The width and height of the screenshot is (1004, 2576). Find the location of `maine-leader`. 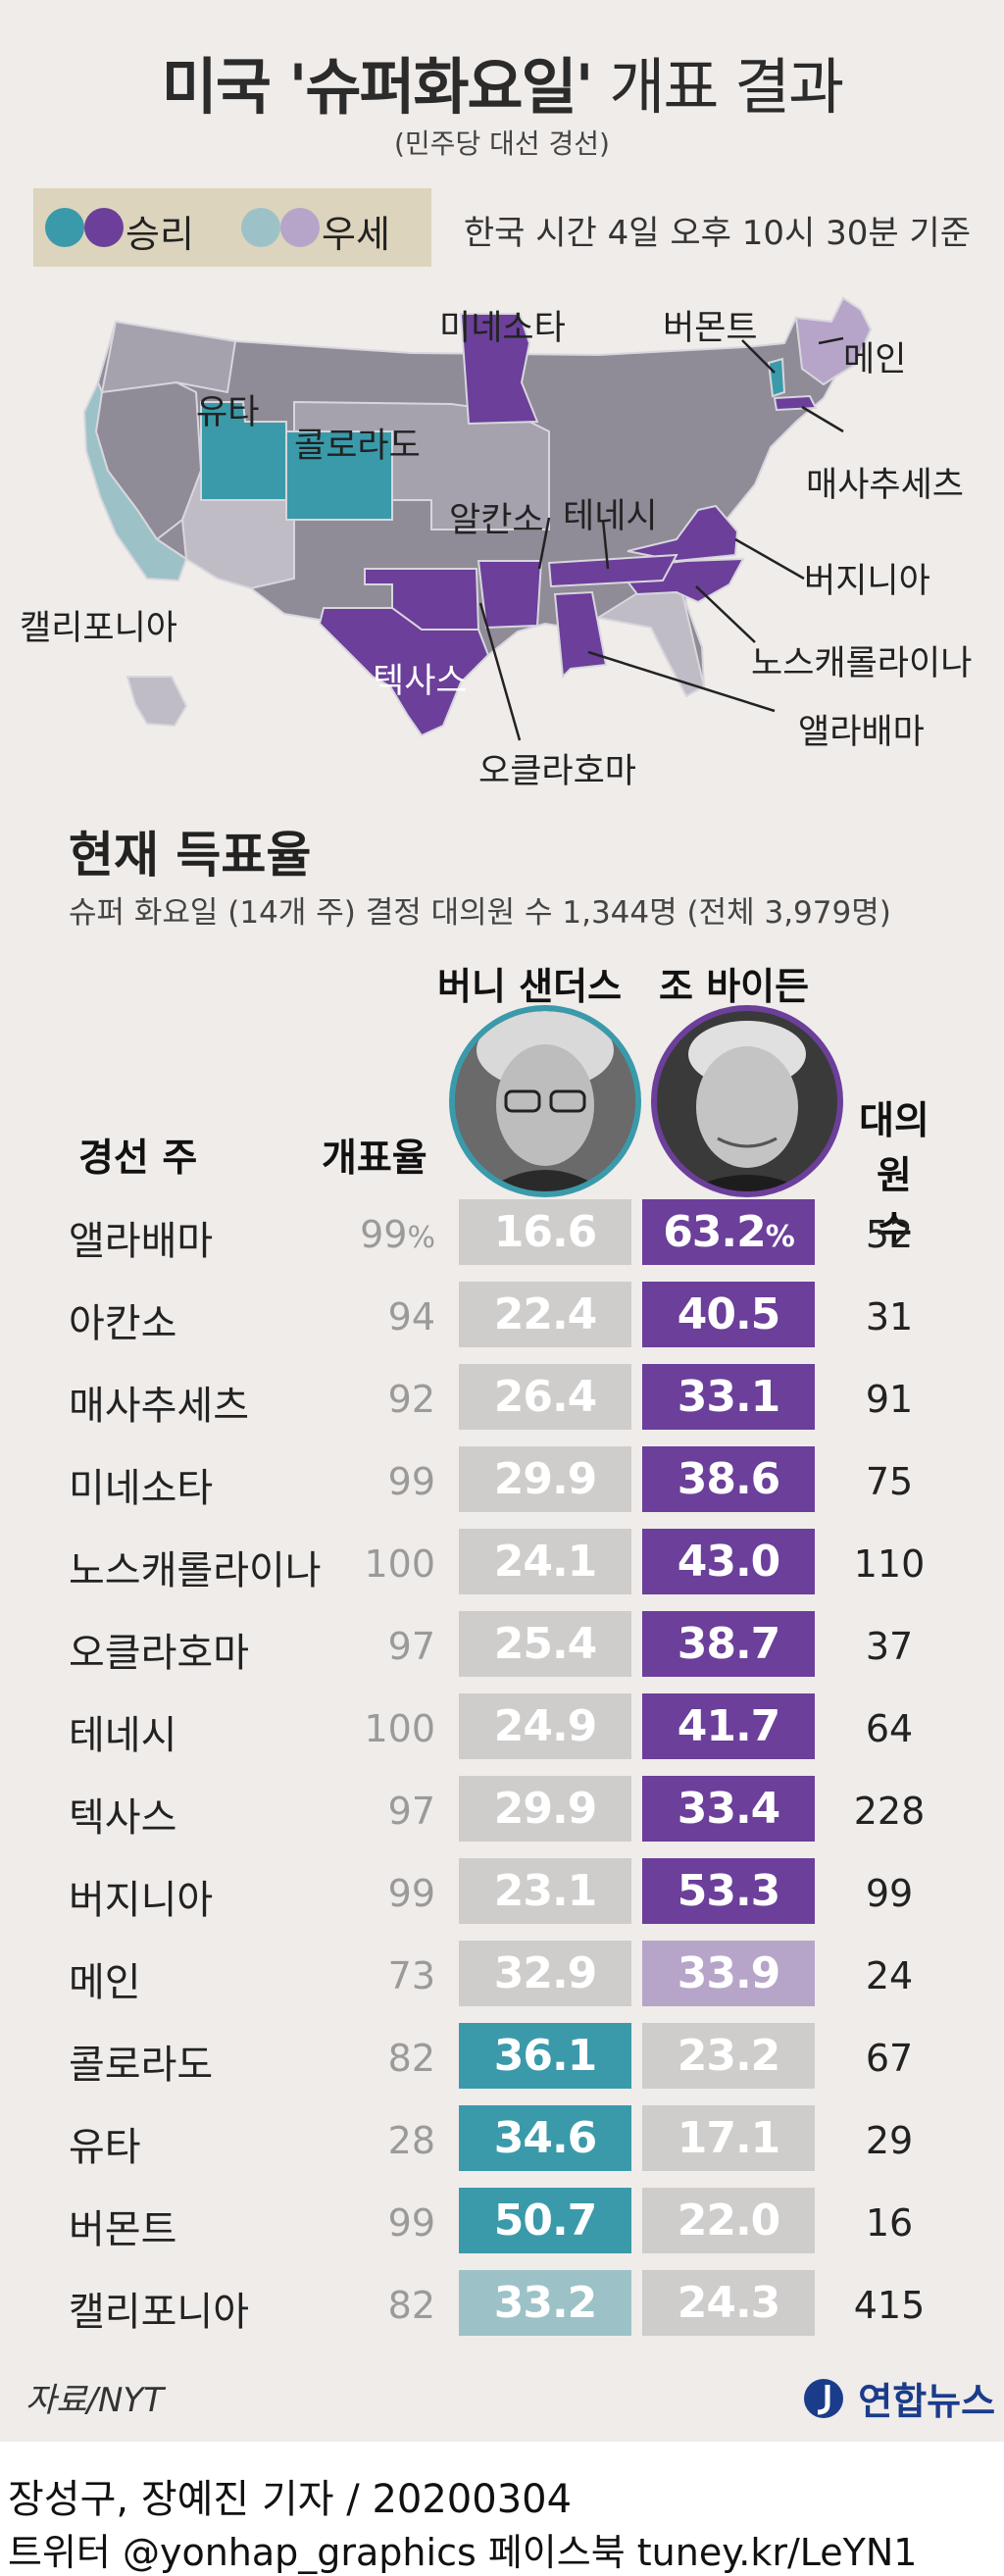

maine-leader is located at coordinates (831, 340).